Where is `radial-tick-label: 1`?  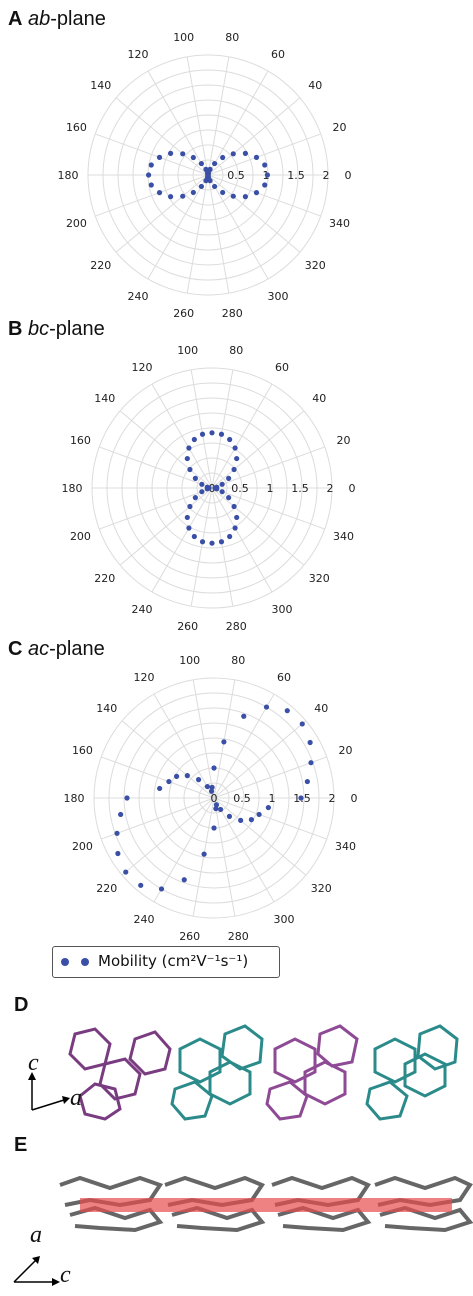 radial-tick-label: 1 is located at coordinates (270, 488).